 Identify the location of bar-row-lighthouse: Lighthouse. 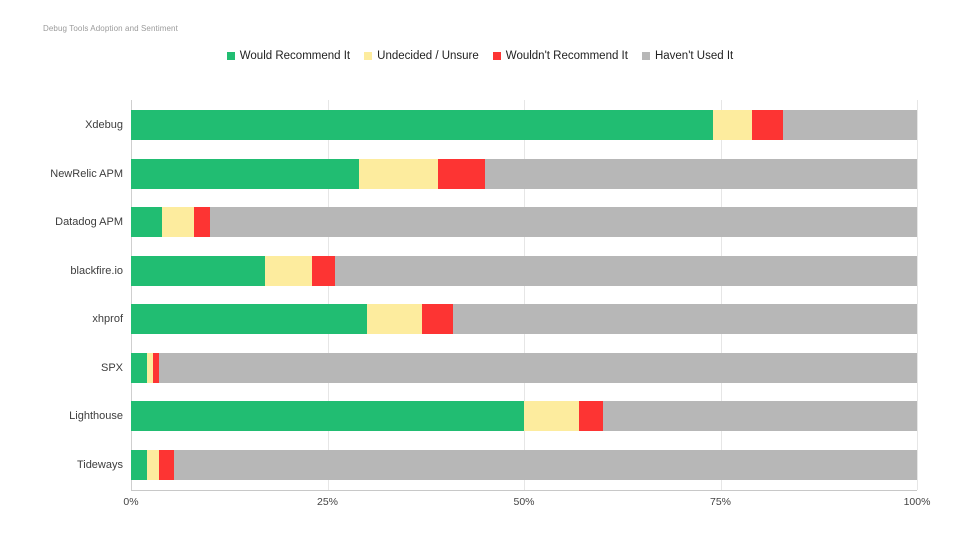
(480, 416).